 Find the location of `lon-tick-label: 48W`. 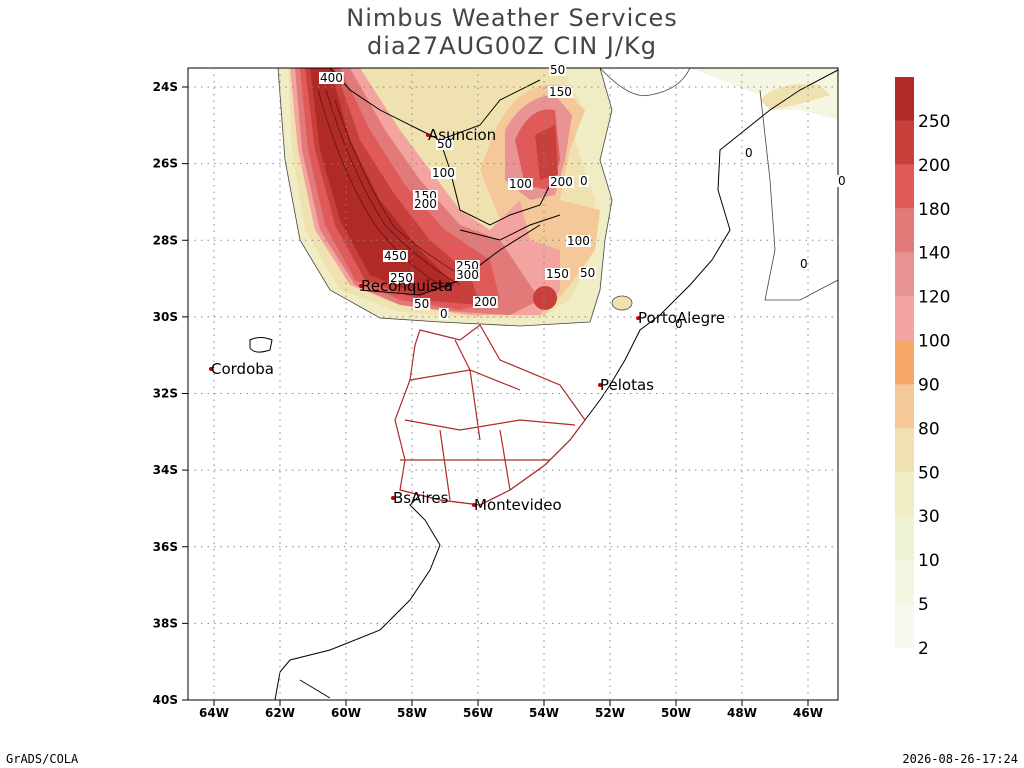

lon-tick-label: 48W is located at coordinates (742, 713).